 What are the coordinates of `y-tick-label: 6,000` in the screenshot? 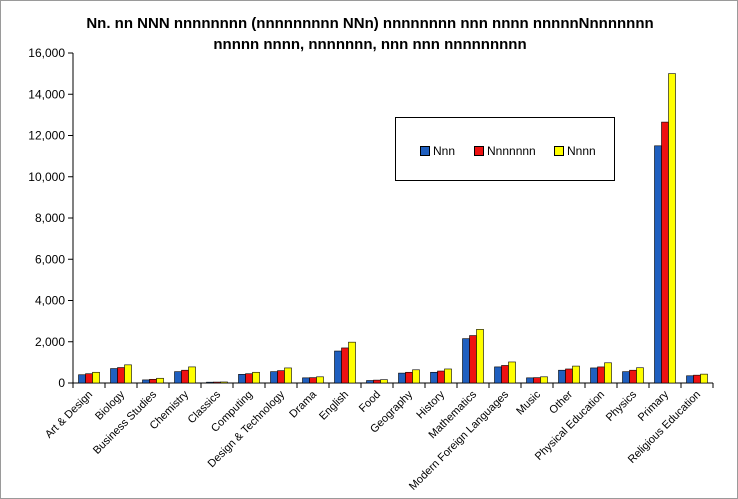 It's located at (50, 259).